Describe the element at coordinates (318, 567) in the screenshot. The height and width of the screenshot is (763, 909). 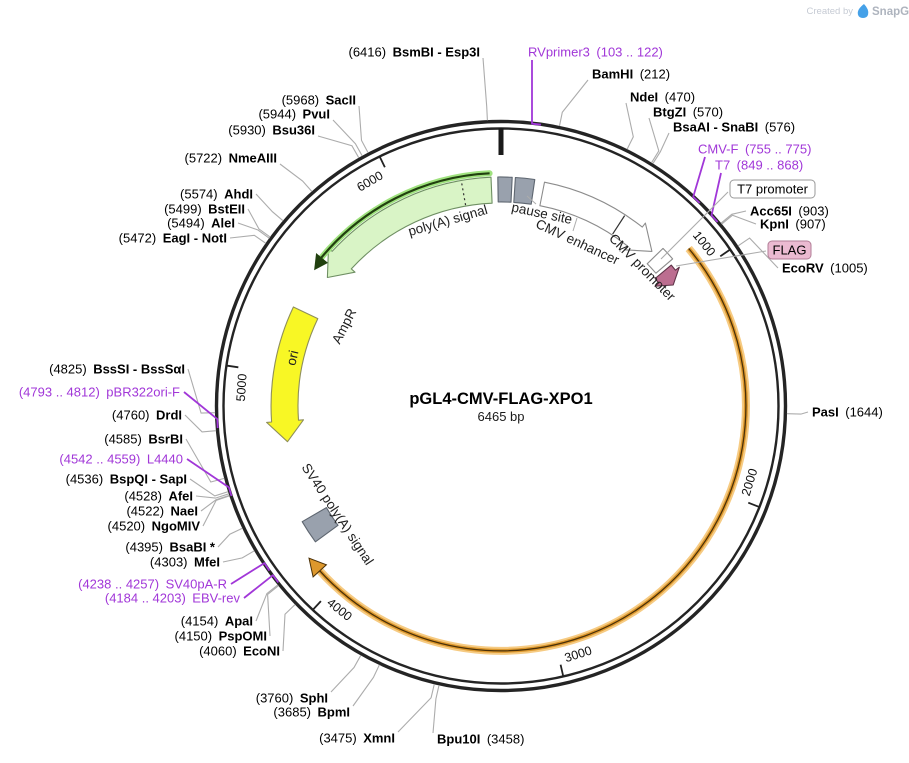
I see `feature-xpo1-arrowhead` at that location.